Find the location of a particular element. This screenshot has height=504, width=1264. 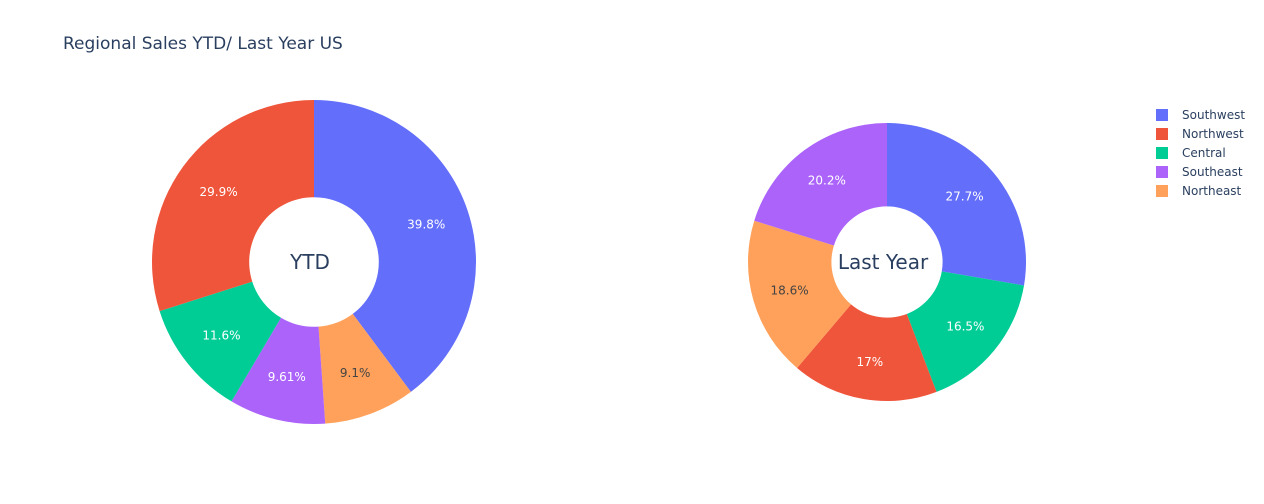

donut-chart-last-year: 27.7% 16.5% 17% 18.6% 20.2% Last Year is located at coordinates (887, 262).